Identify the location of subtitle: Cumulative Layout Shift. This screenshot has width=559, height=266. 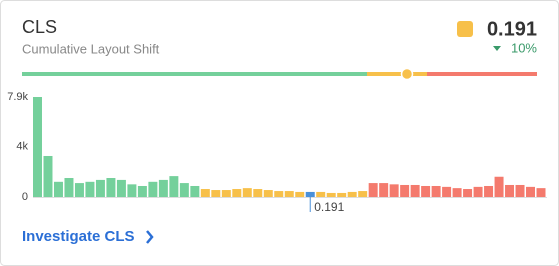
(91, 48).